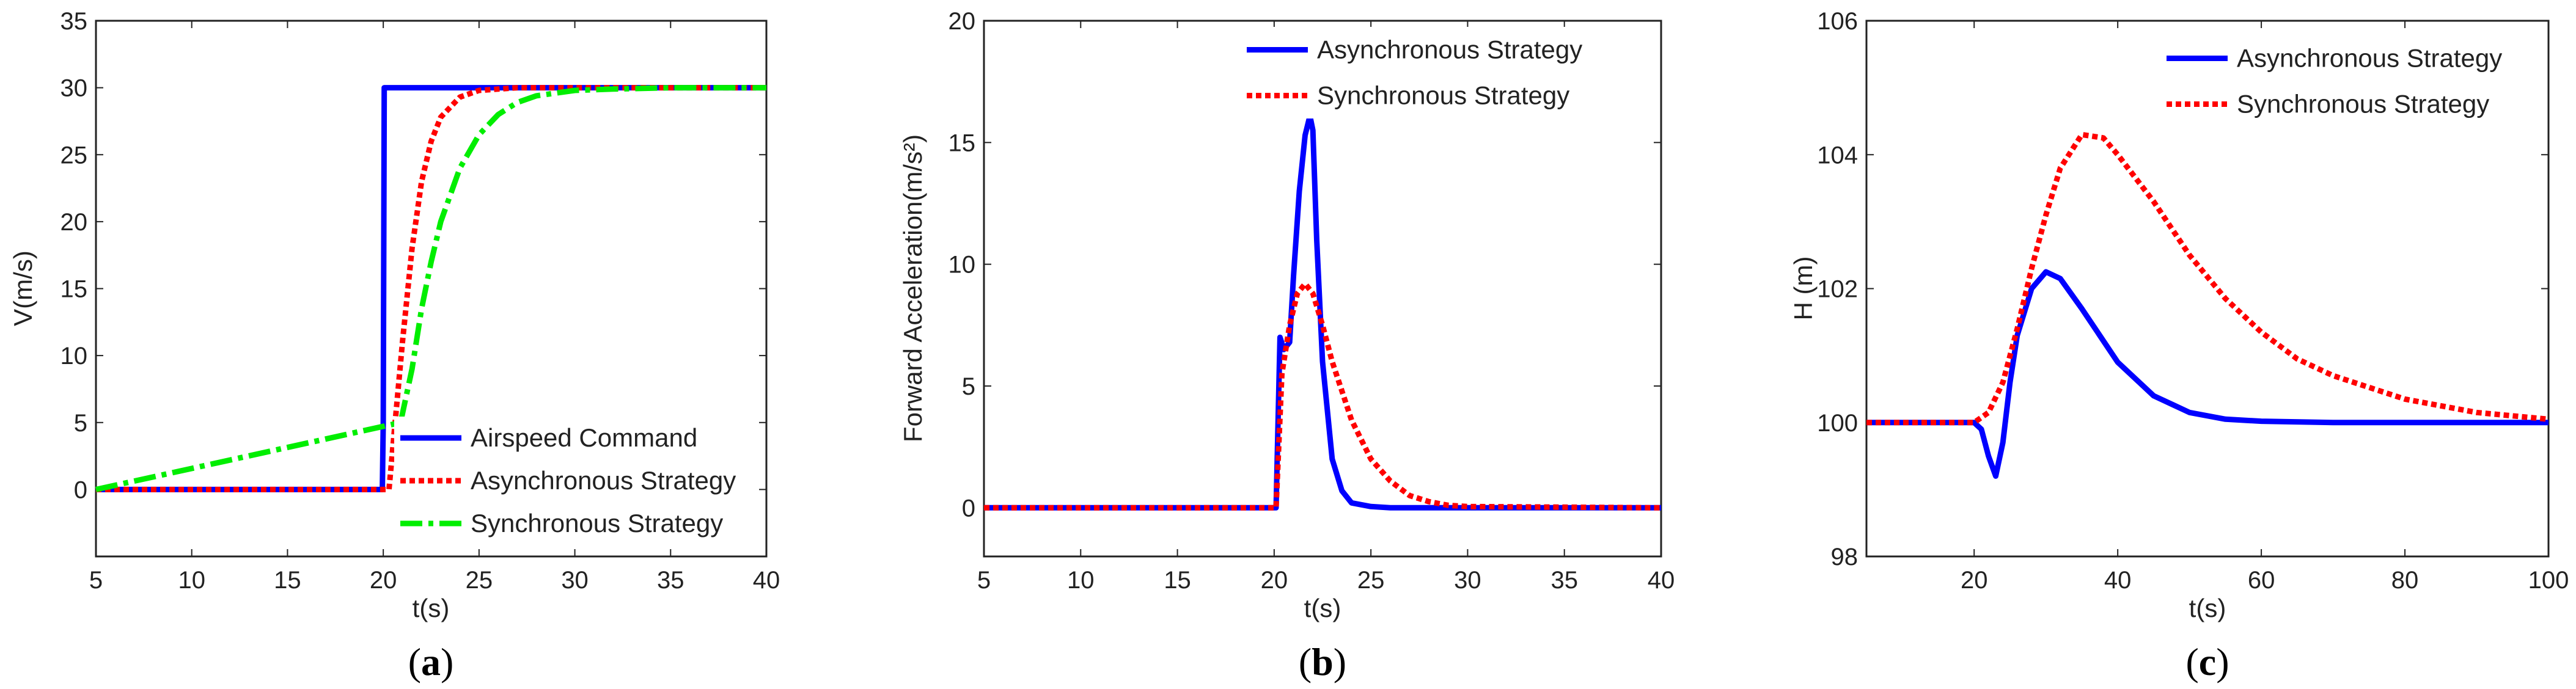 Image resolution: width=2576 pixels, height=689 pixels. Describe the element at coordinates (74, 155) in the screenshot. I see `y-tick-label: 25` at that location.